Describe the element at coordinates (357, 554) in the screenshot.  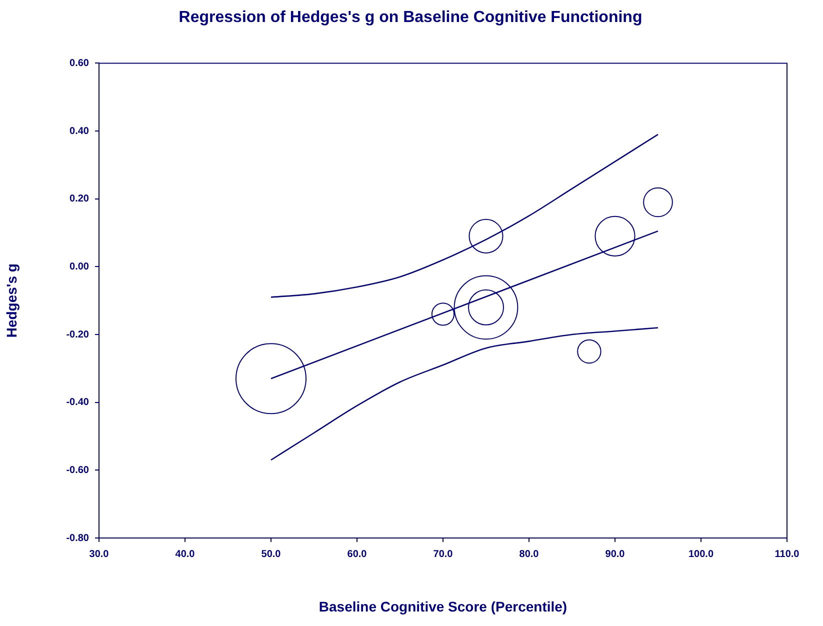
I see `x-tick-label: 60.0` at that location.